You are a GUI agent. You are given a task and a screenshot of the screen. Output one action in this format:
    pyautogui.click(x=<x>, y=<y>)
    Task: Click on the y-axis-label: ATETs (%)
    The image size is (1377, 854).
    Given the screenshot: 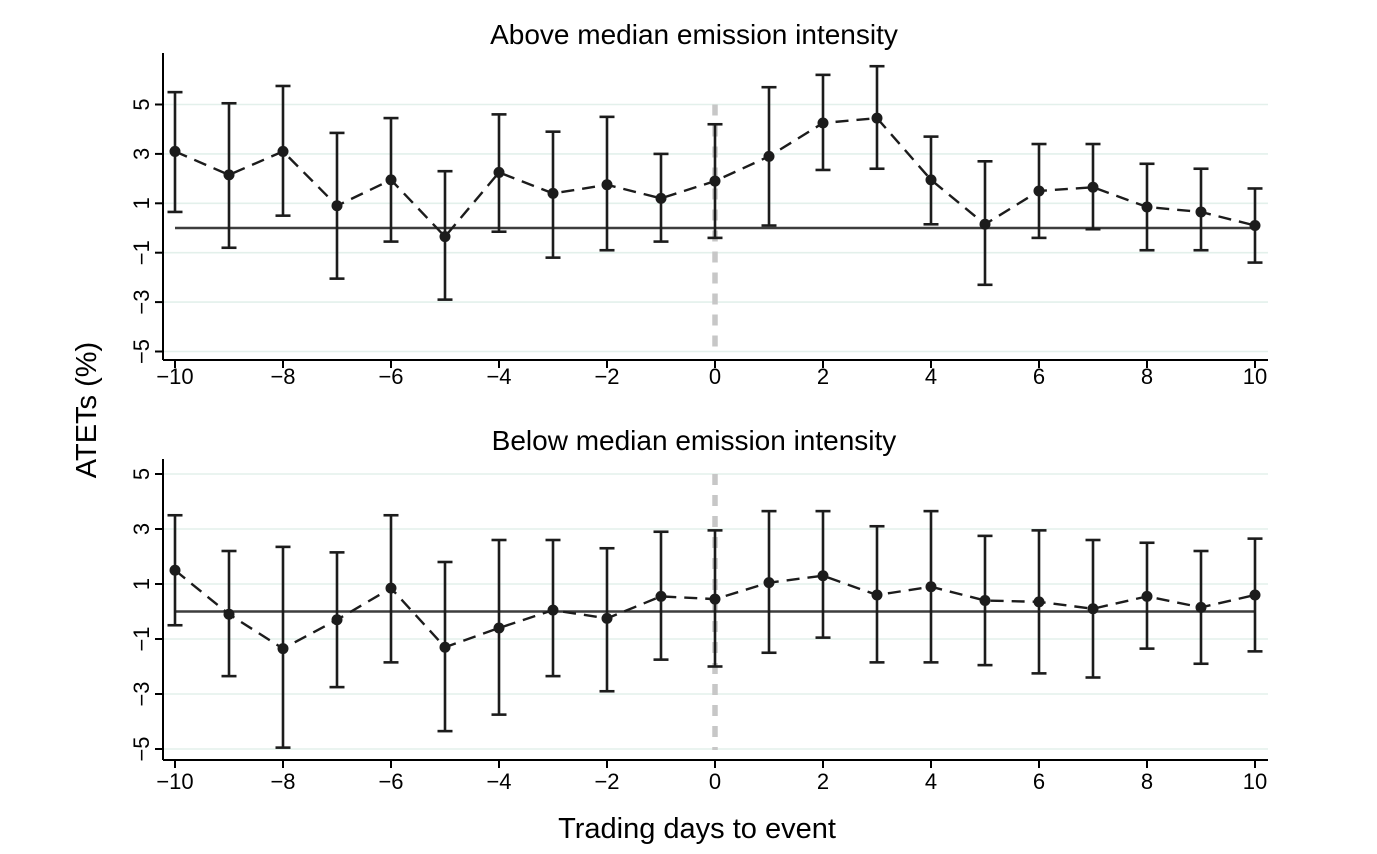 What is the action you would take?
    pyautogui.click(x=87, y=410)
    